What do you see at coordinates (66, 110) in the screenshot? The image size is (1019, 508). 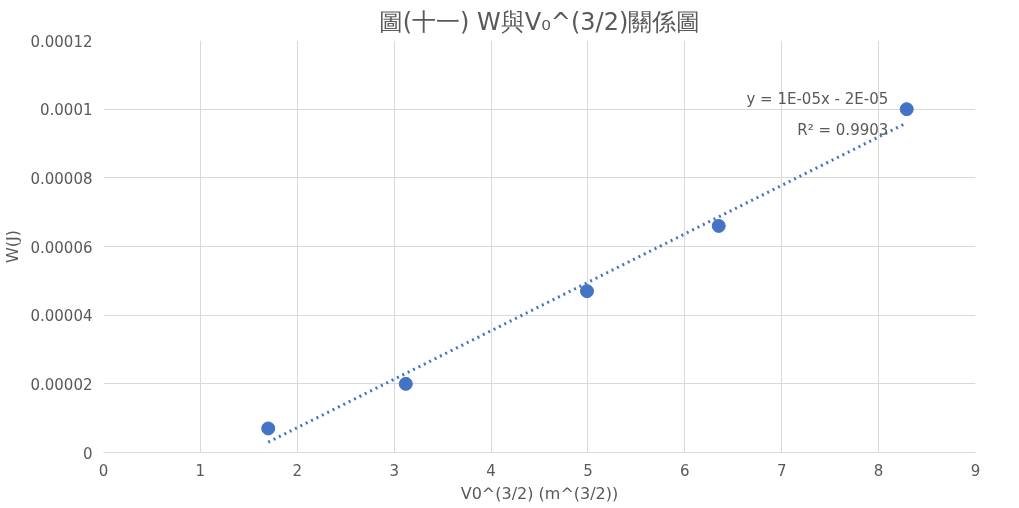 I see `y-tick-label: 0.0001` at bounding box center [66, 110].